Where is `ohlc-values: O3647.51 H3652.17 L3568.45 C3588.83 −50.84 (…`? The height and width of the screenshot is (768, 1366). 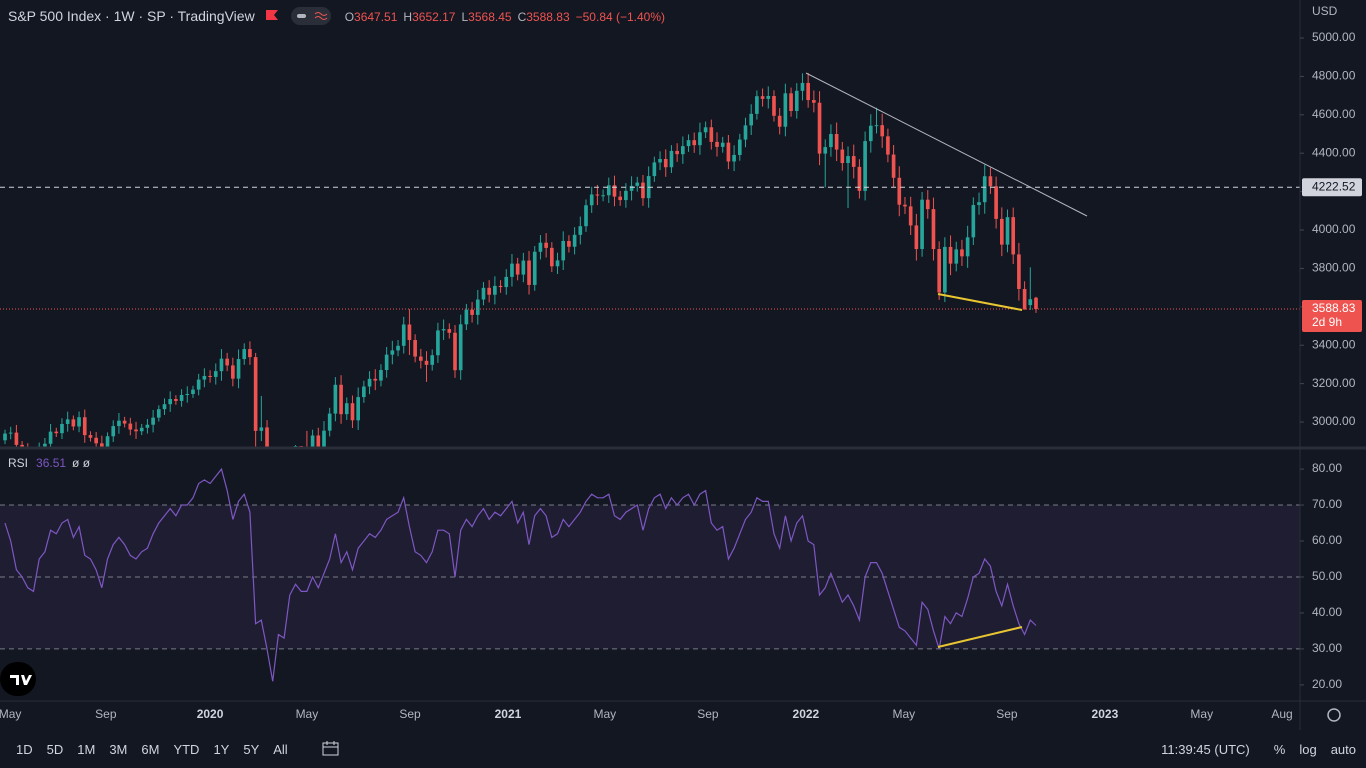
ohlc-values: O3647.51 H3652.17 L3568.45 C3588.83 −50.84 (… is located at coordinates (508, 16).